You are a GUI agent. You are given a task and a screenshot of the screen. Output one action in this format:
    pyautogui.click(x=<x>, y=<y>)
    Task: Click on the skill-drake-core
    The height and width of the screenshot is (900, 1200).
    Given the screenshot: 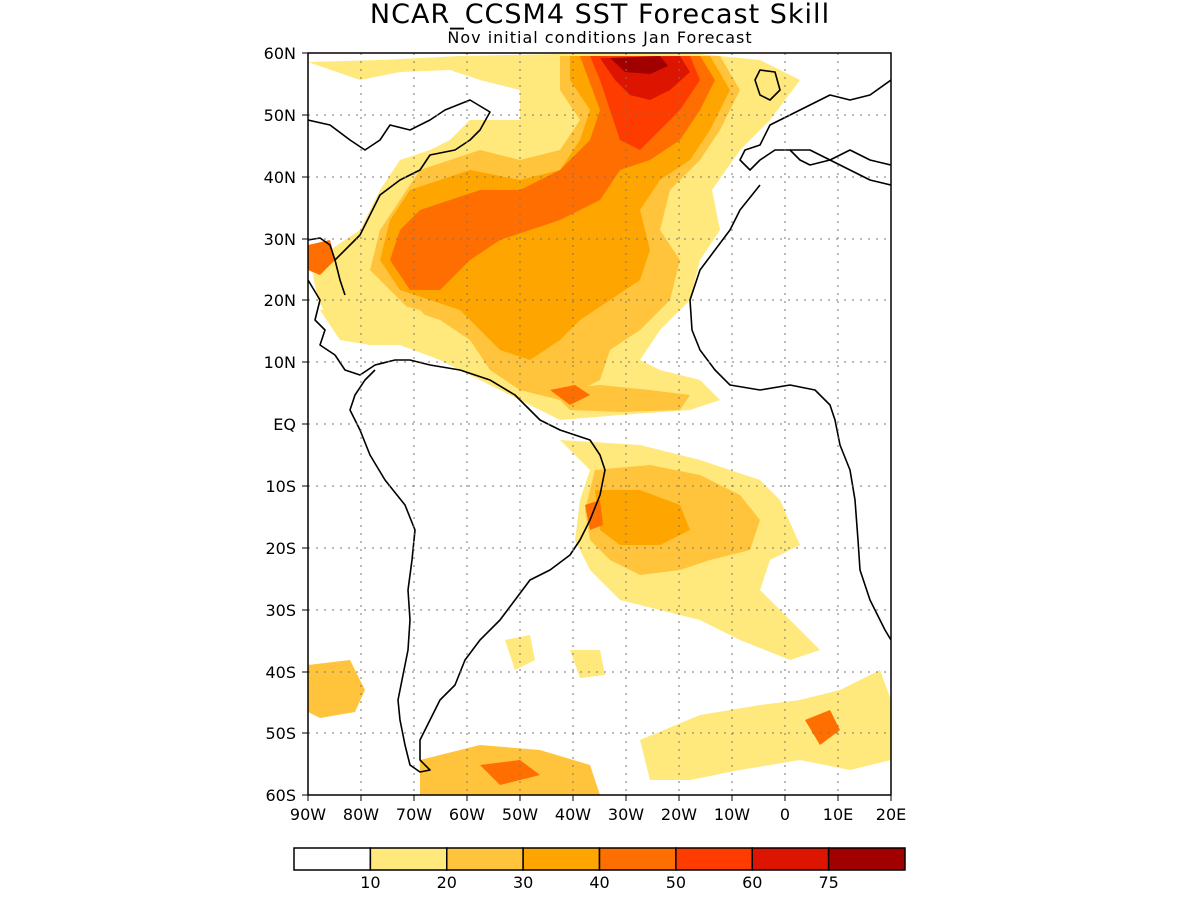 What is the action you would take?
    pyautogui.click(x=510, y=772)
    